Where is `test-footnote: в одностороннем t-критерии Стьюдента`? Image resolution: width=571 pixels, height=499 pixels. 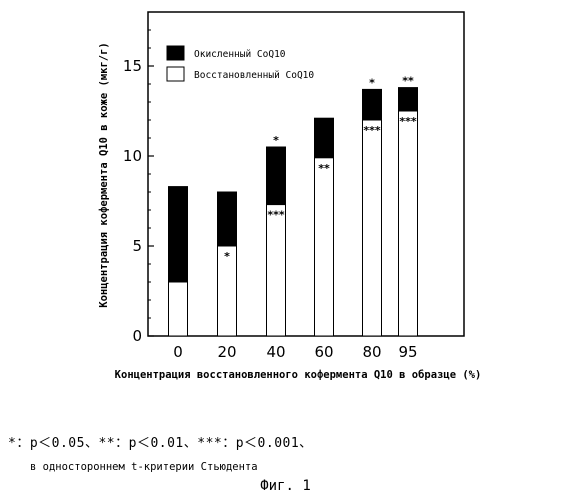
test-footnote: в одностороннем t-критерии Стьюдента is located at coordinates (144, 467).